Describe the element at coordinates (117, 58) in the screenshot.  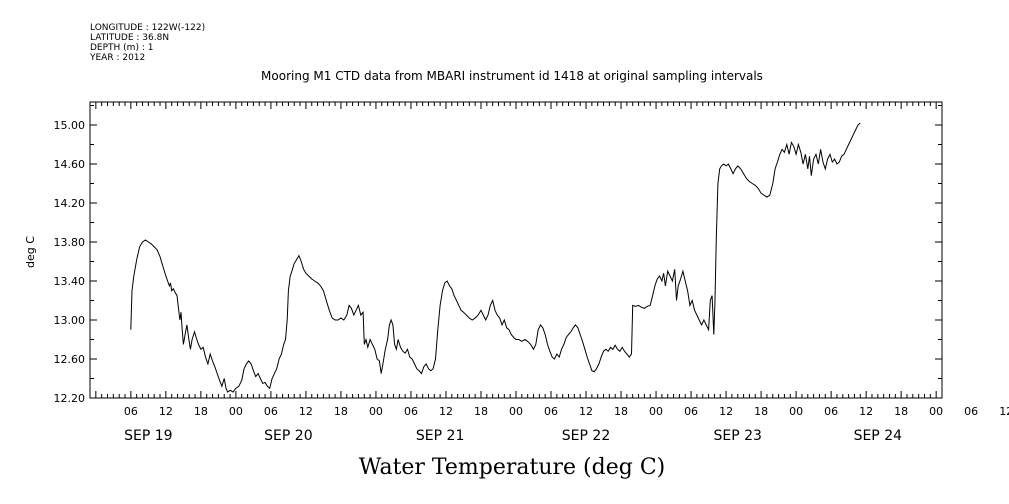
I see `meta-year: YEAR : 2012` at that location.